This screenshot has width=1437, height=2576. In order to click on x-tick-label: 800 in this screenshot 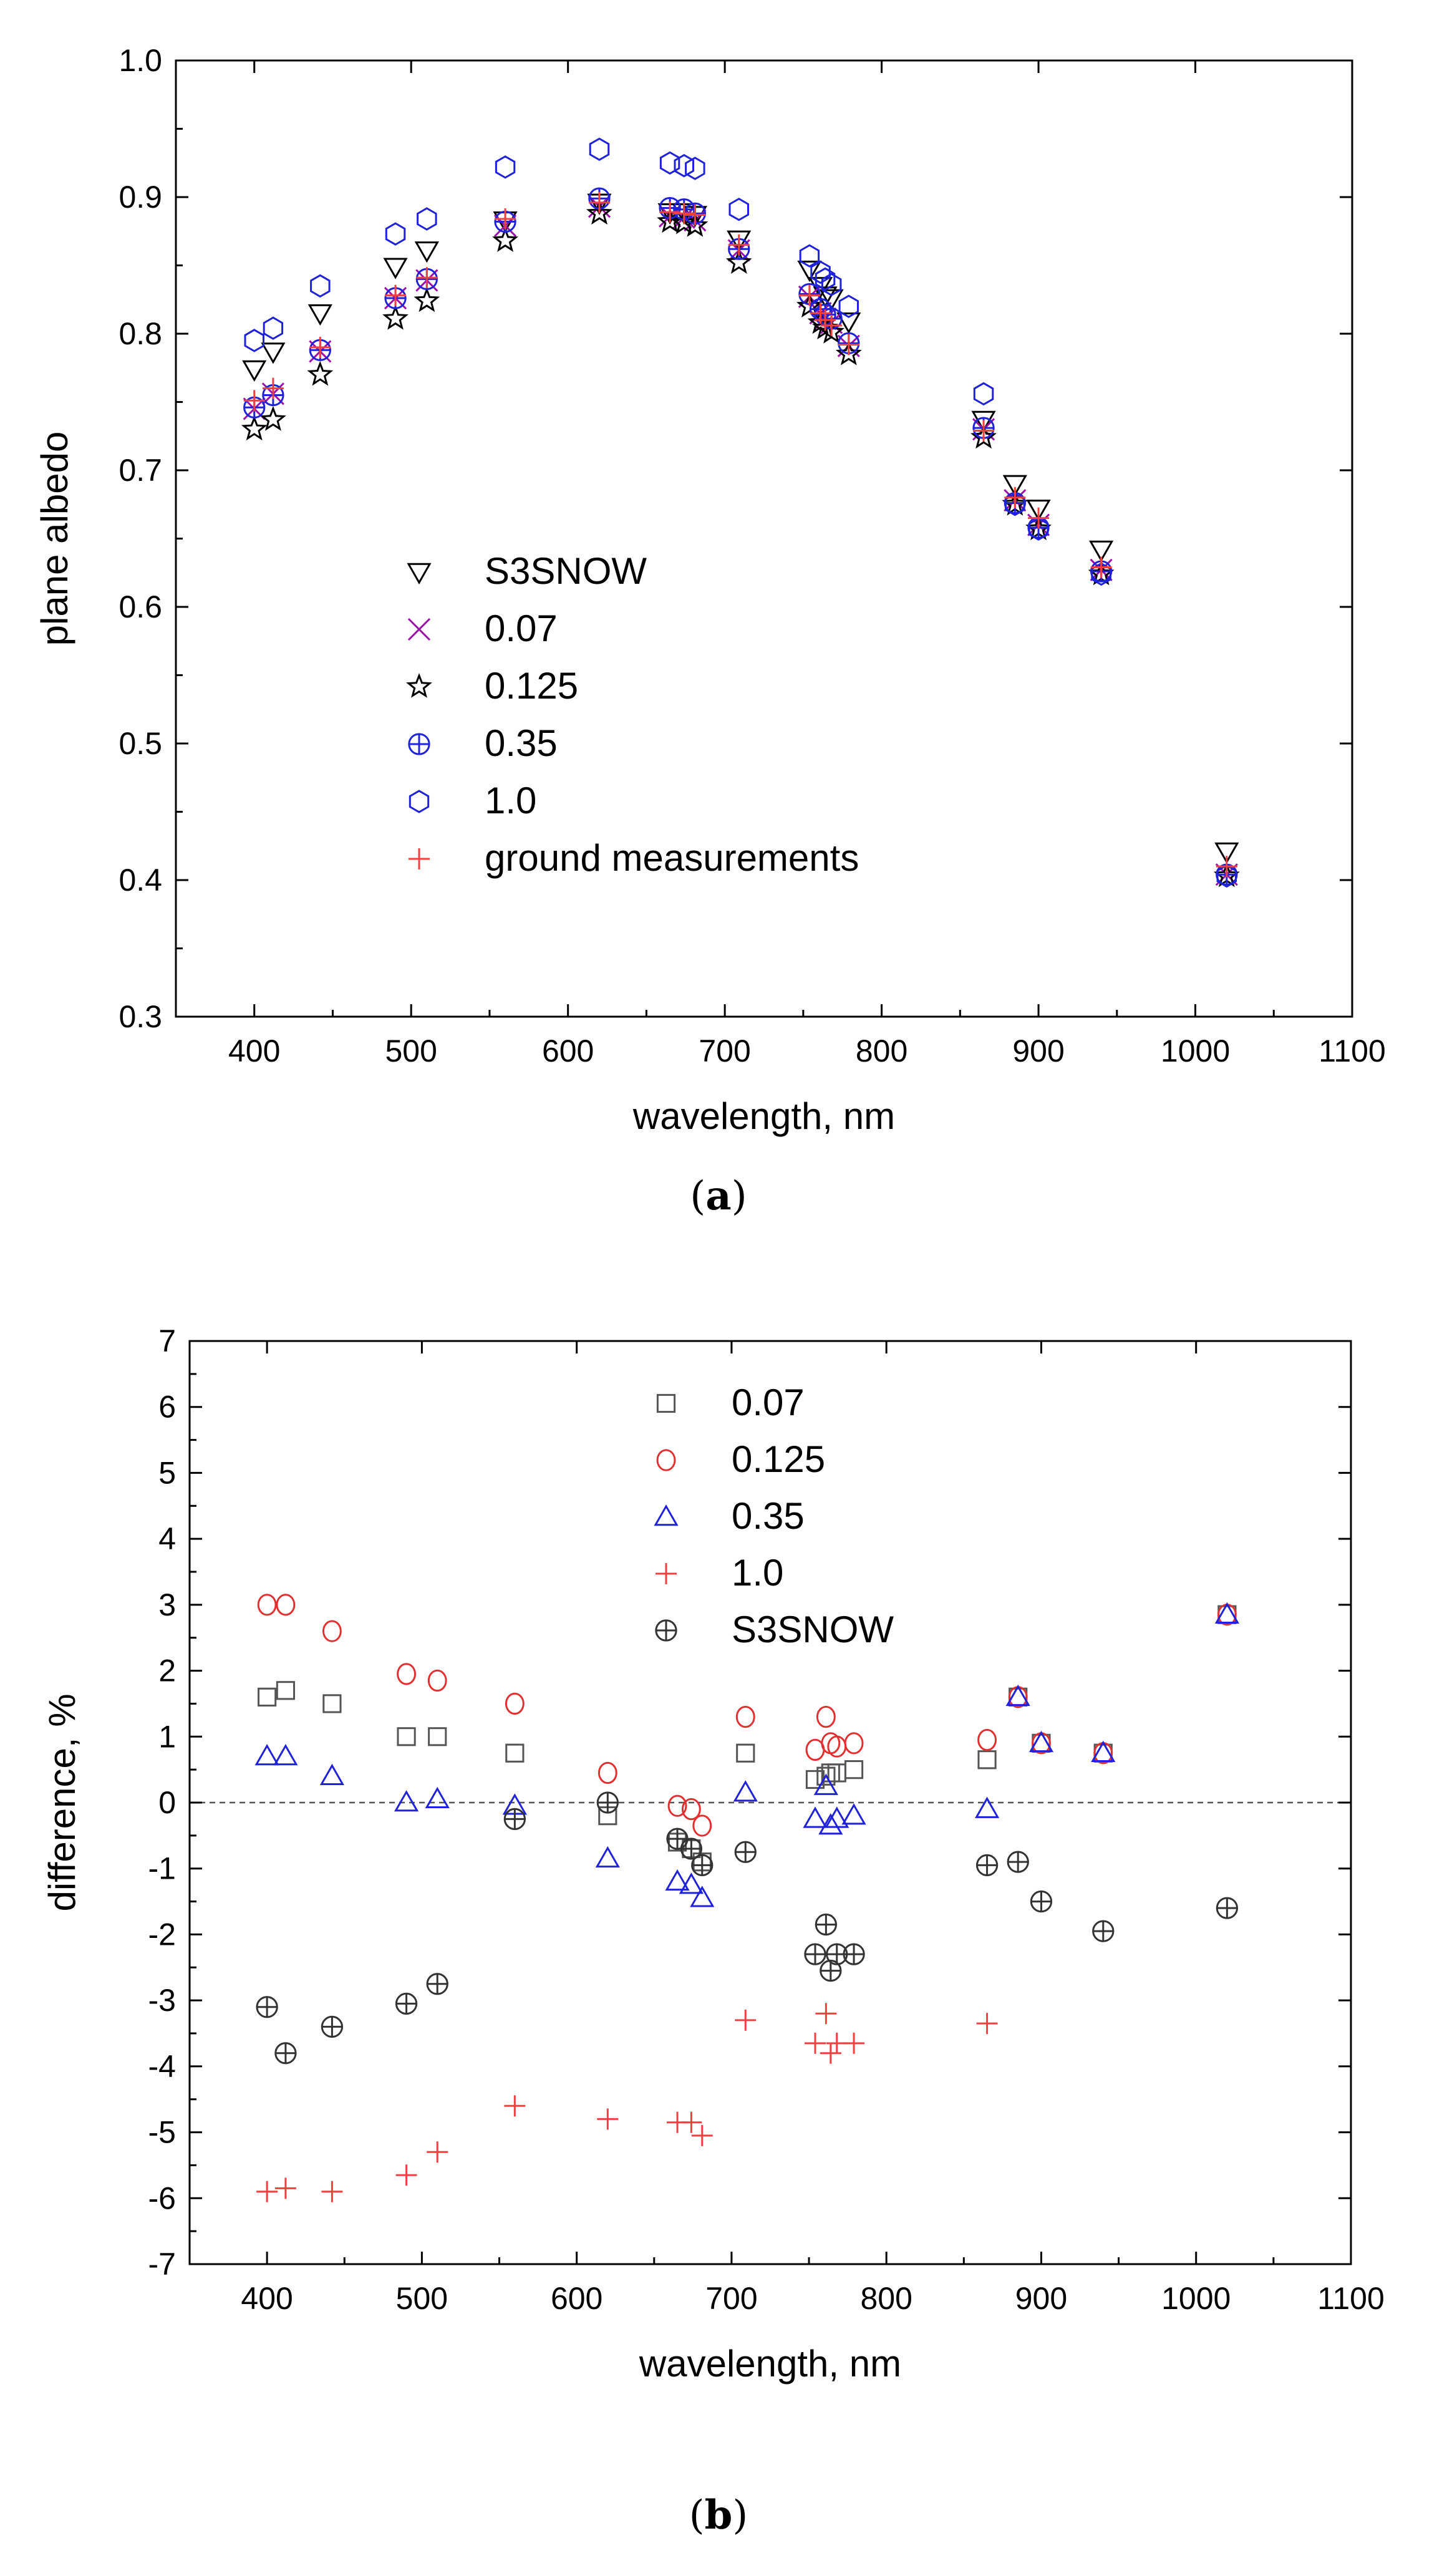, I will do `click(886, 2298)`.